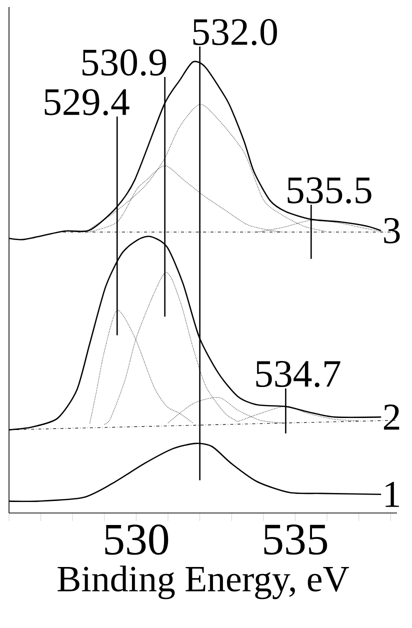 This screenshot has width=412, height=628. Describe the element at coordinates (124, 62) in the screenshot. I see `annotation: 530.9` at that location.